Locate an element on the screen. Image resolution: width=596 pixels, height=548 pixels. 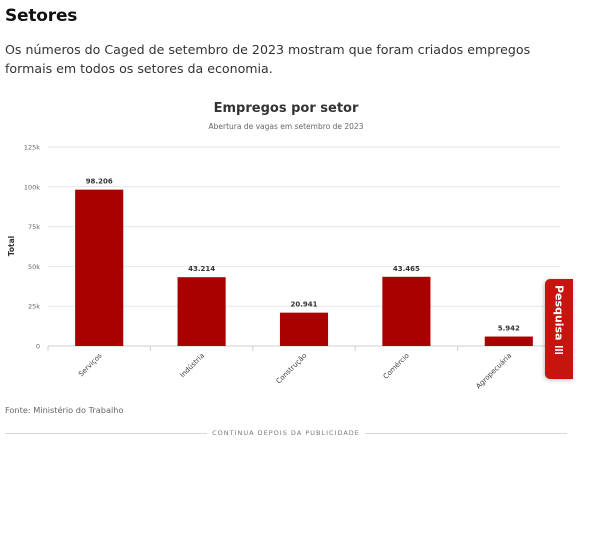
x-tick-label: Indústria is located at coordinates (192, 365).